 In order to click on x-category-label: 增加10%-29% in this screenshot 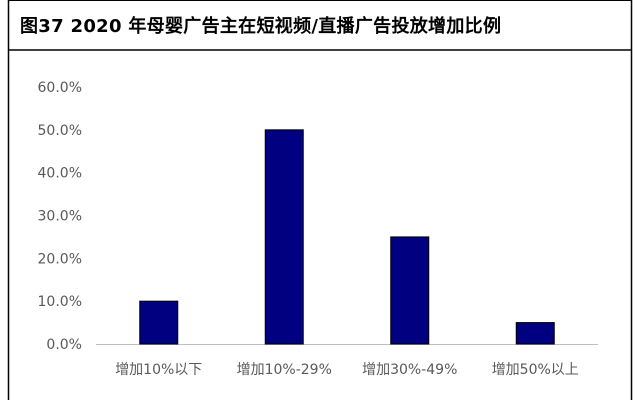, I will do `click(284, 370)`.